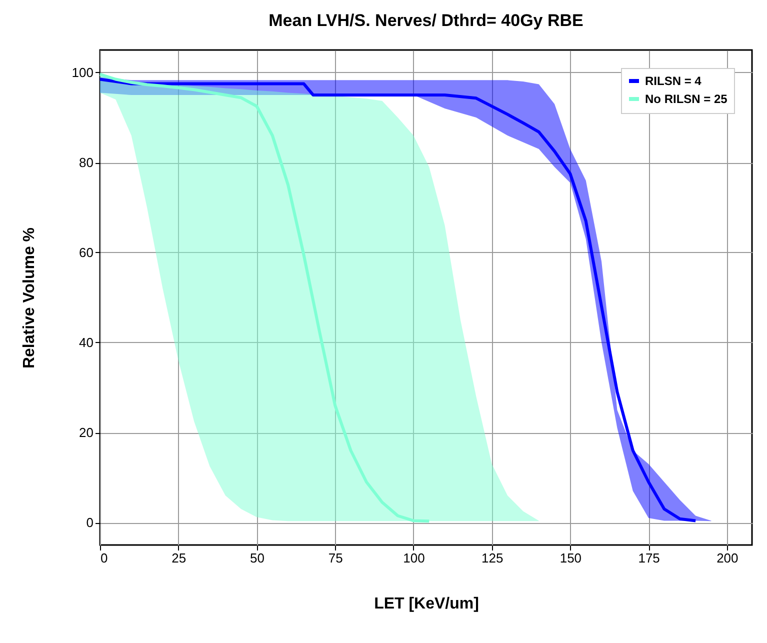 Image resolution: width=767 pixels, height=643 pixels. What do you see at coordinates (414, 558) in the screenshot?
I see `x-tick-label: 100` at bounding box center [414, 558].